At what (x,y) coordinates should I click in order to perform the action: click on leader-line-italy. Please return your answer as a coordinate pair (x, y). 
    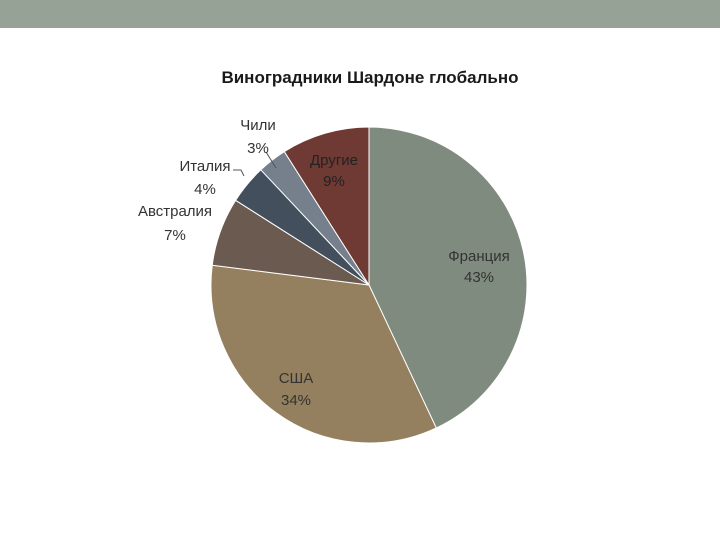
    Looking at the image, I should click on (239, 173).